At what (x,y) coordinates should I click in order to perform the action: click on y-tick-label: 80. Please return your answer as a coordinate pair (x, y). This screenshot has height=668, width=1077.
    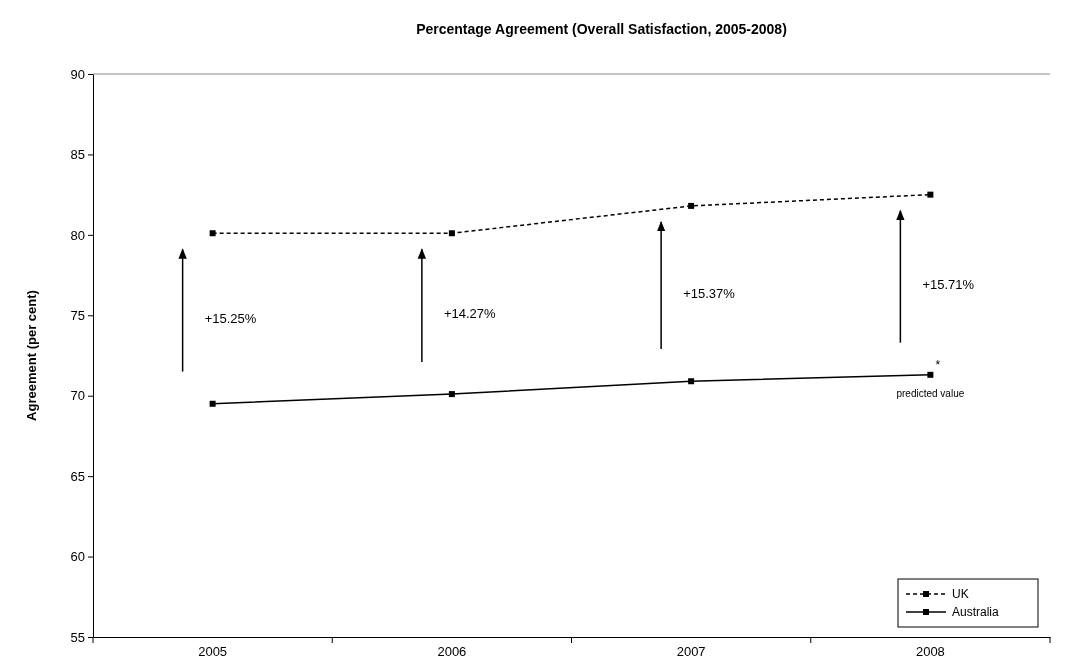
    Looking at the image, I should click on (77, 235).